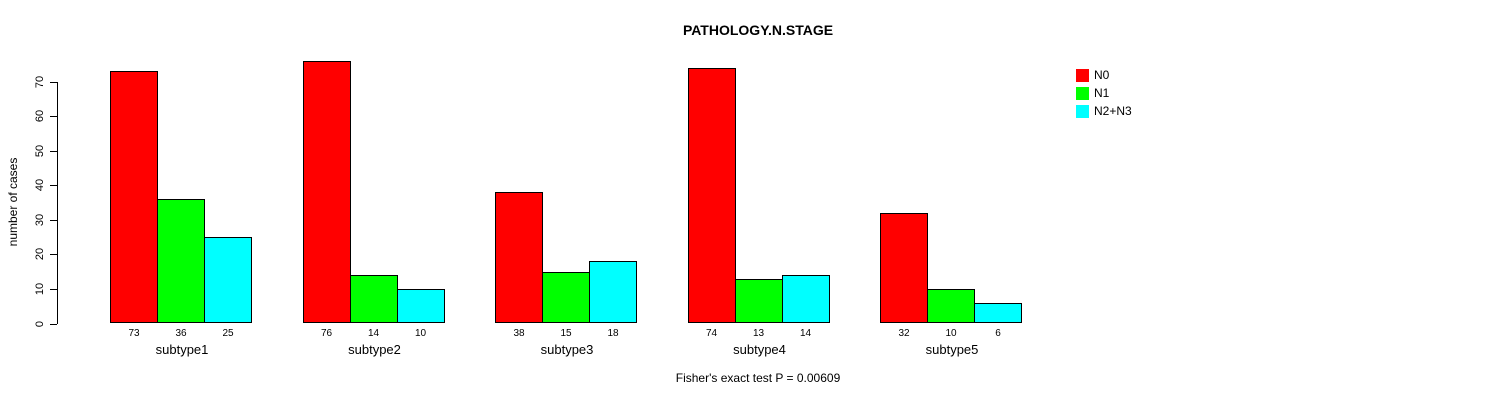 The image size is (1490, 400). I want to click on legend-label: N0, so click(1102, 75).